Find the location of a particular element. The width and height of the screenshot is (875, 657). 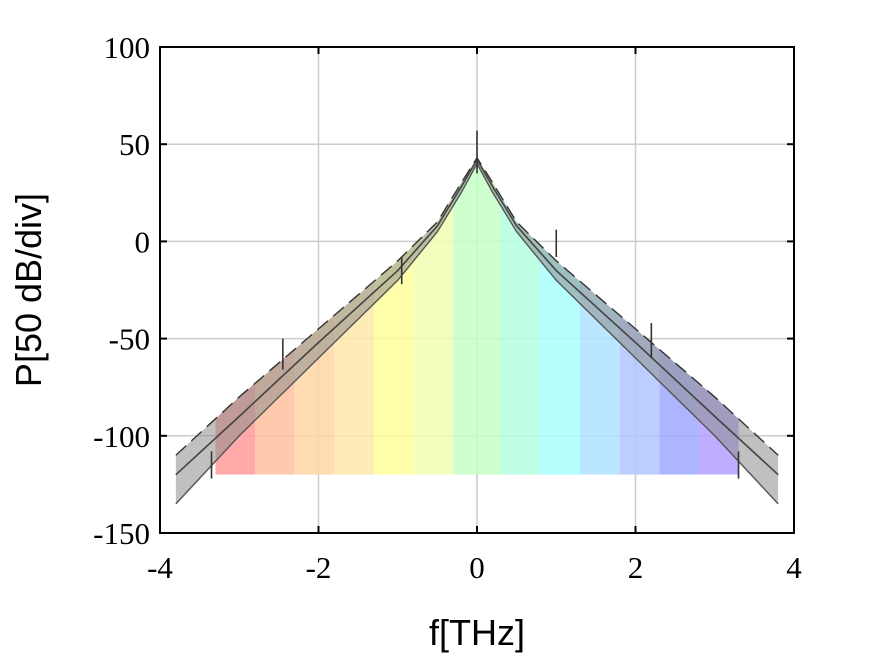

y-tick-label: -150 is located at coordinates (121, 533).